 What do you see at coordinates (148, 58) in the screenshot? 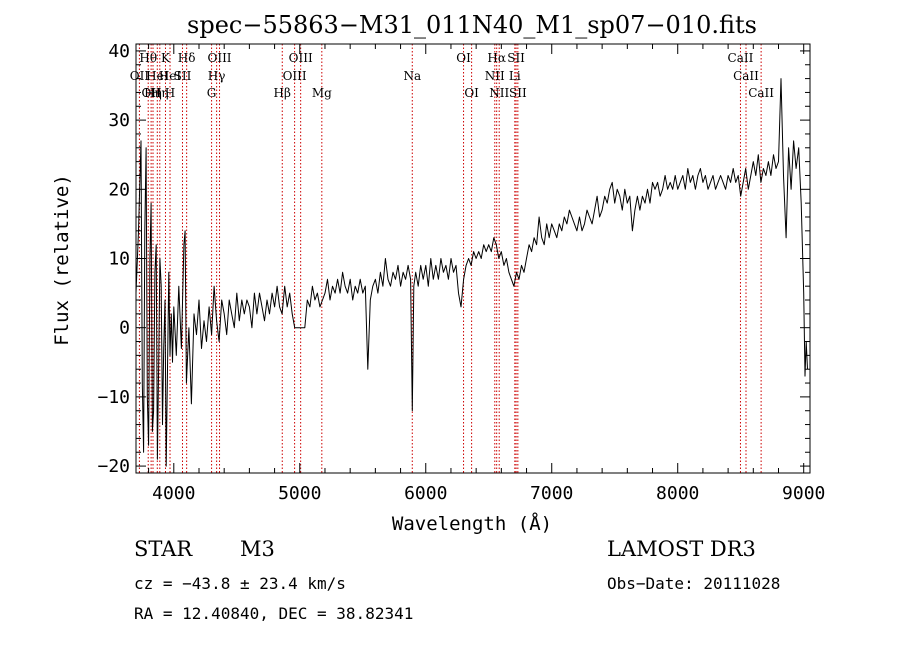
I see `line-marker-label: Hθ` at bounding box center [148, 58].